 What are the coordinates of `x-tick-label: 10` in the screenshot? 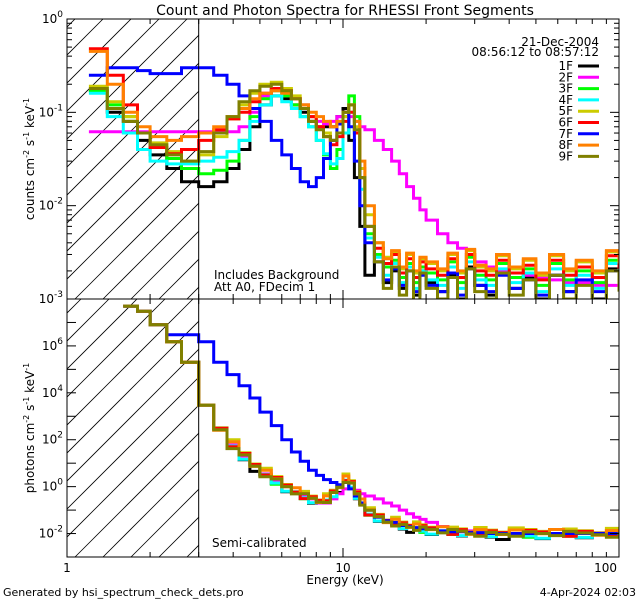 It's located at (342, 568).